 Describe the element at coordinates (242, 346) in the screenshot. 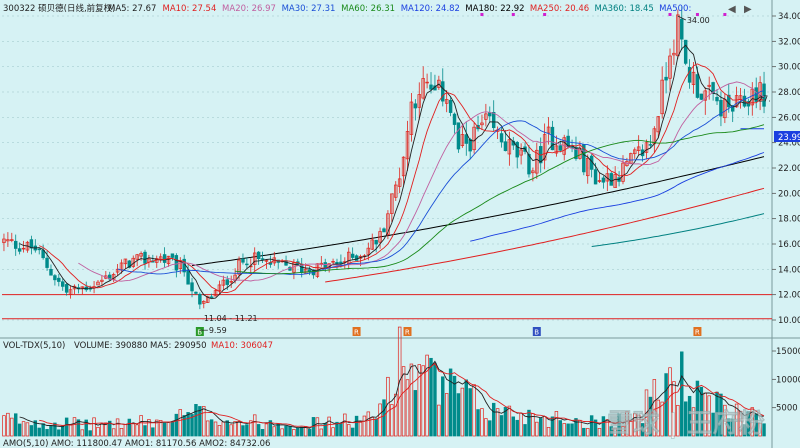

I see `volume-legend-item: MA10: 306047` at that location.